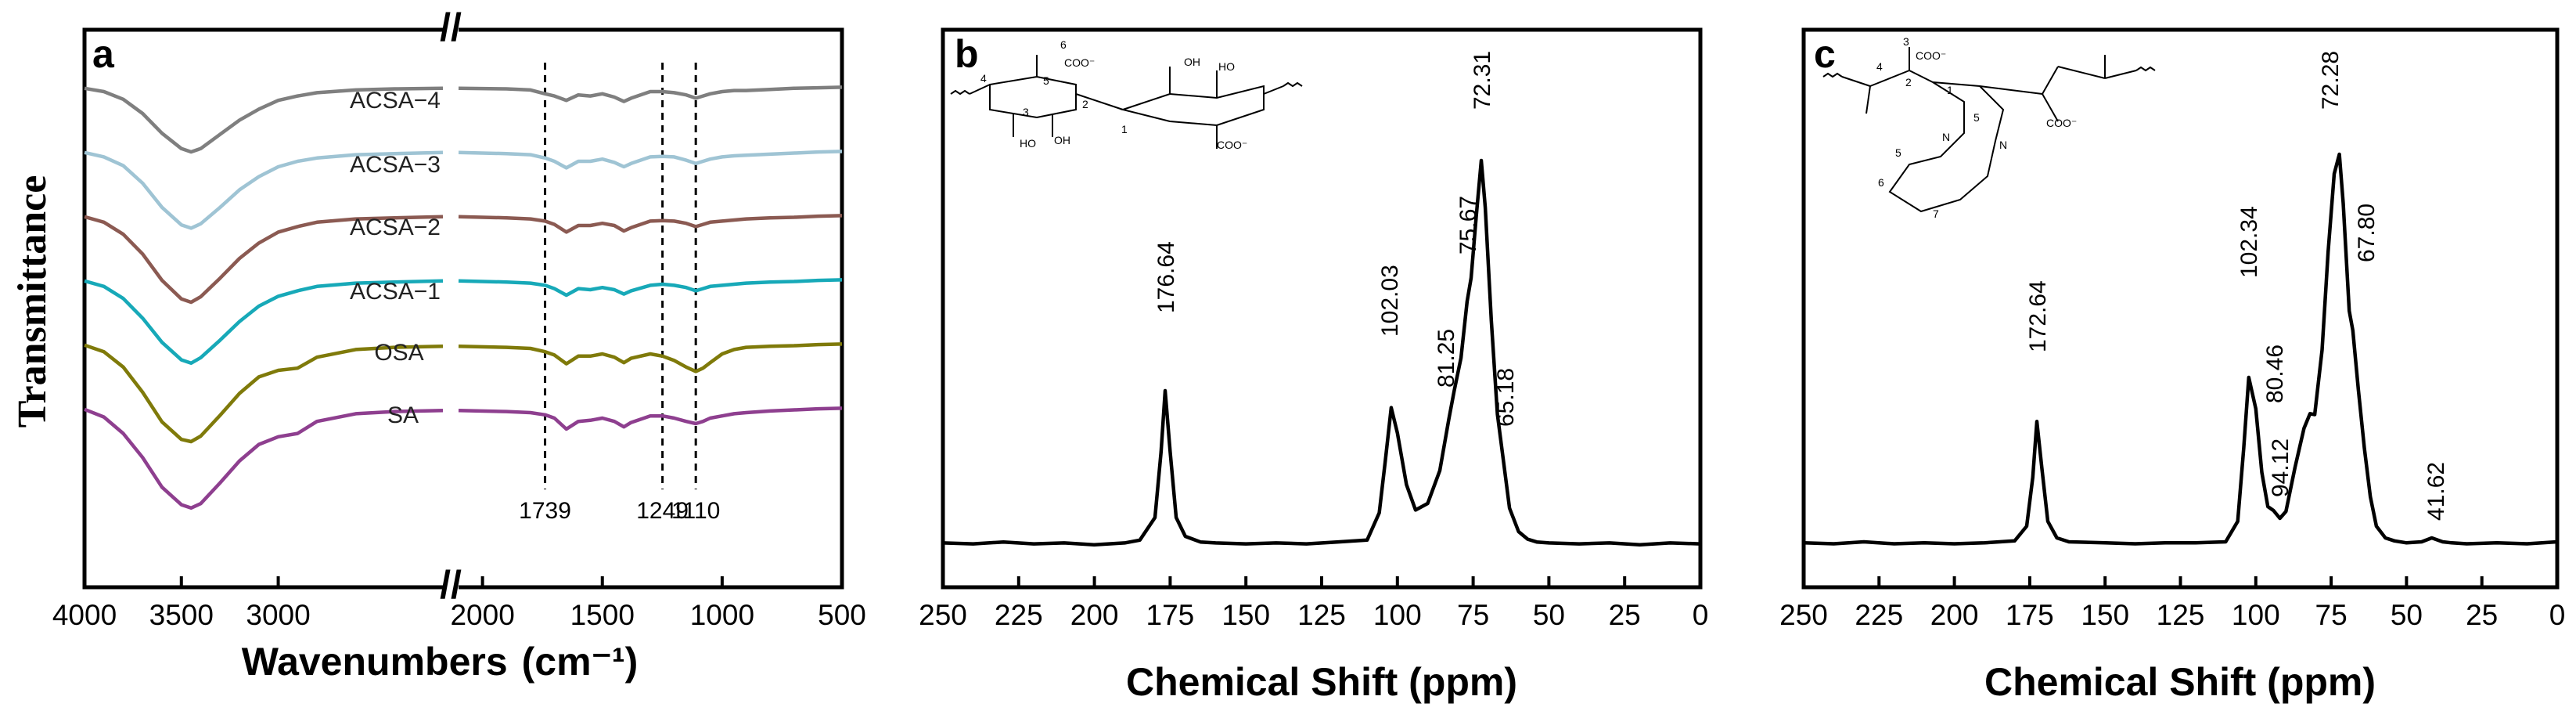  What do you see at coordinates (1446, 358) in the screenshot?
I see `nmr-b-peak-label: 81.25` at bounding box center [1446, 358].